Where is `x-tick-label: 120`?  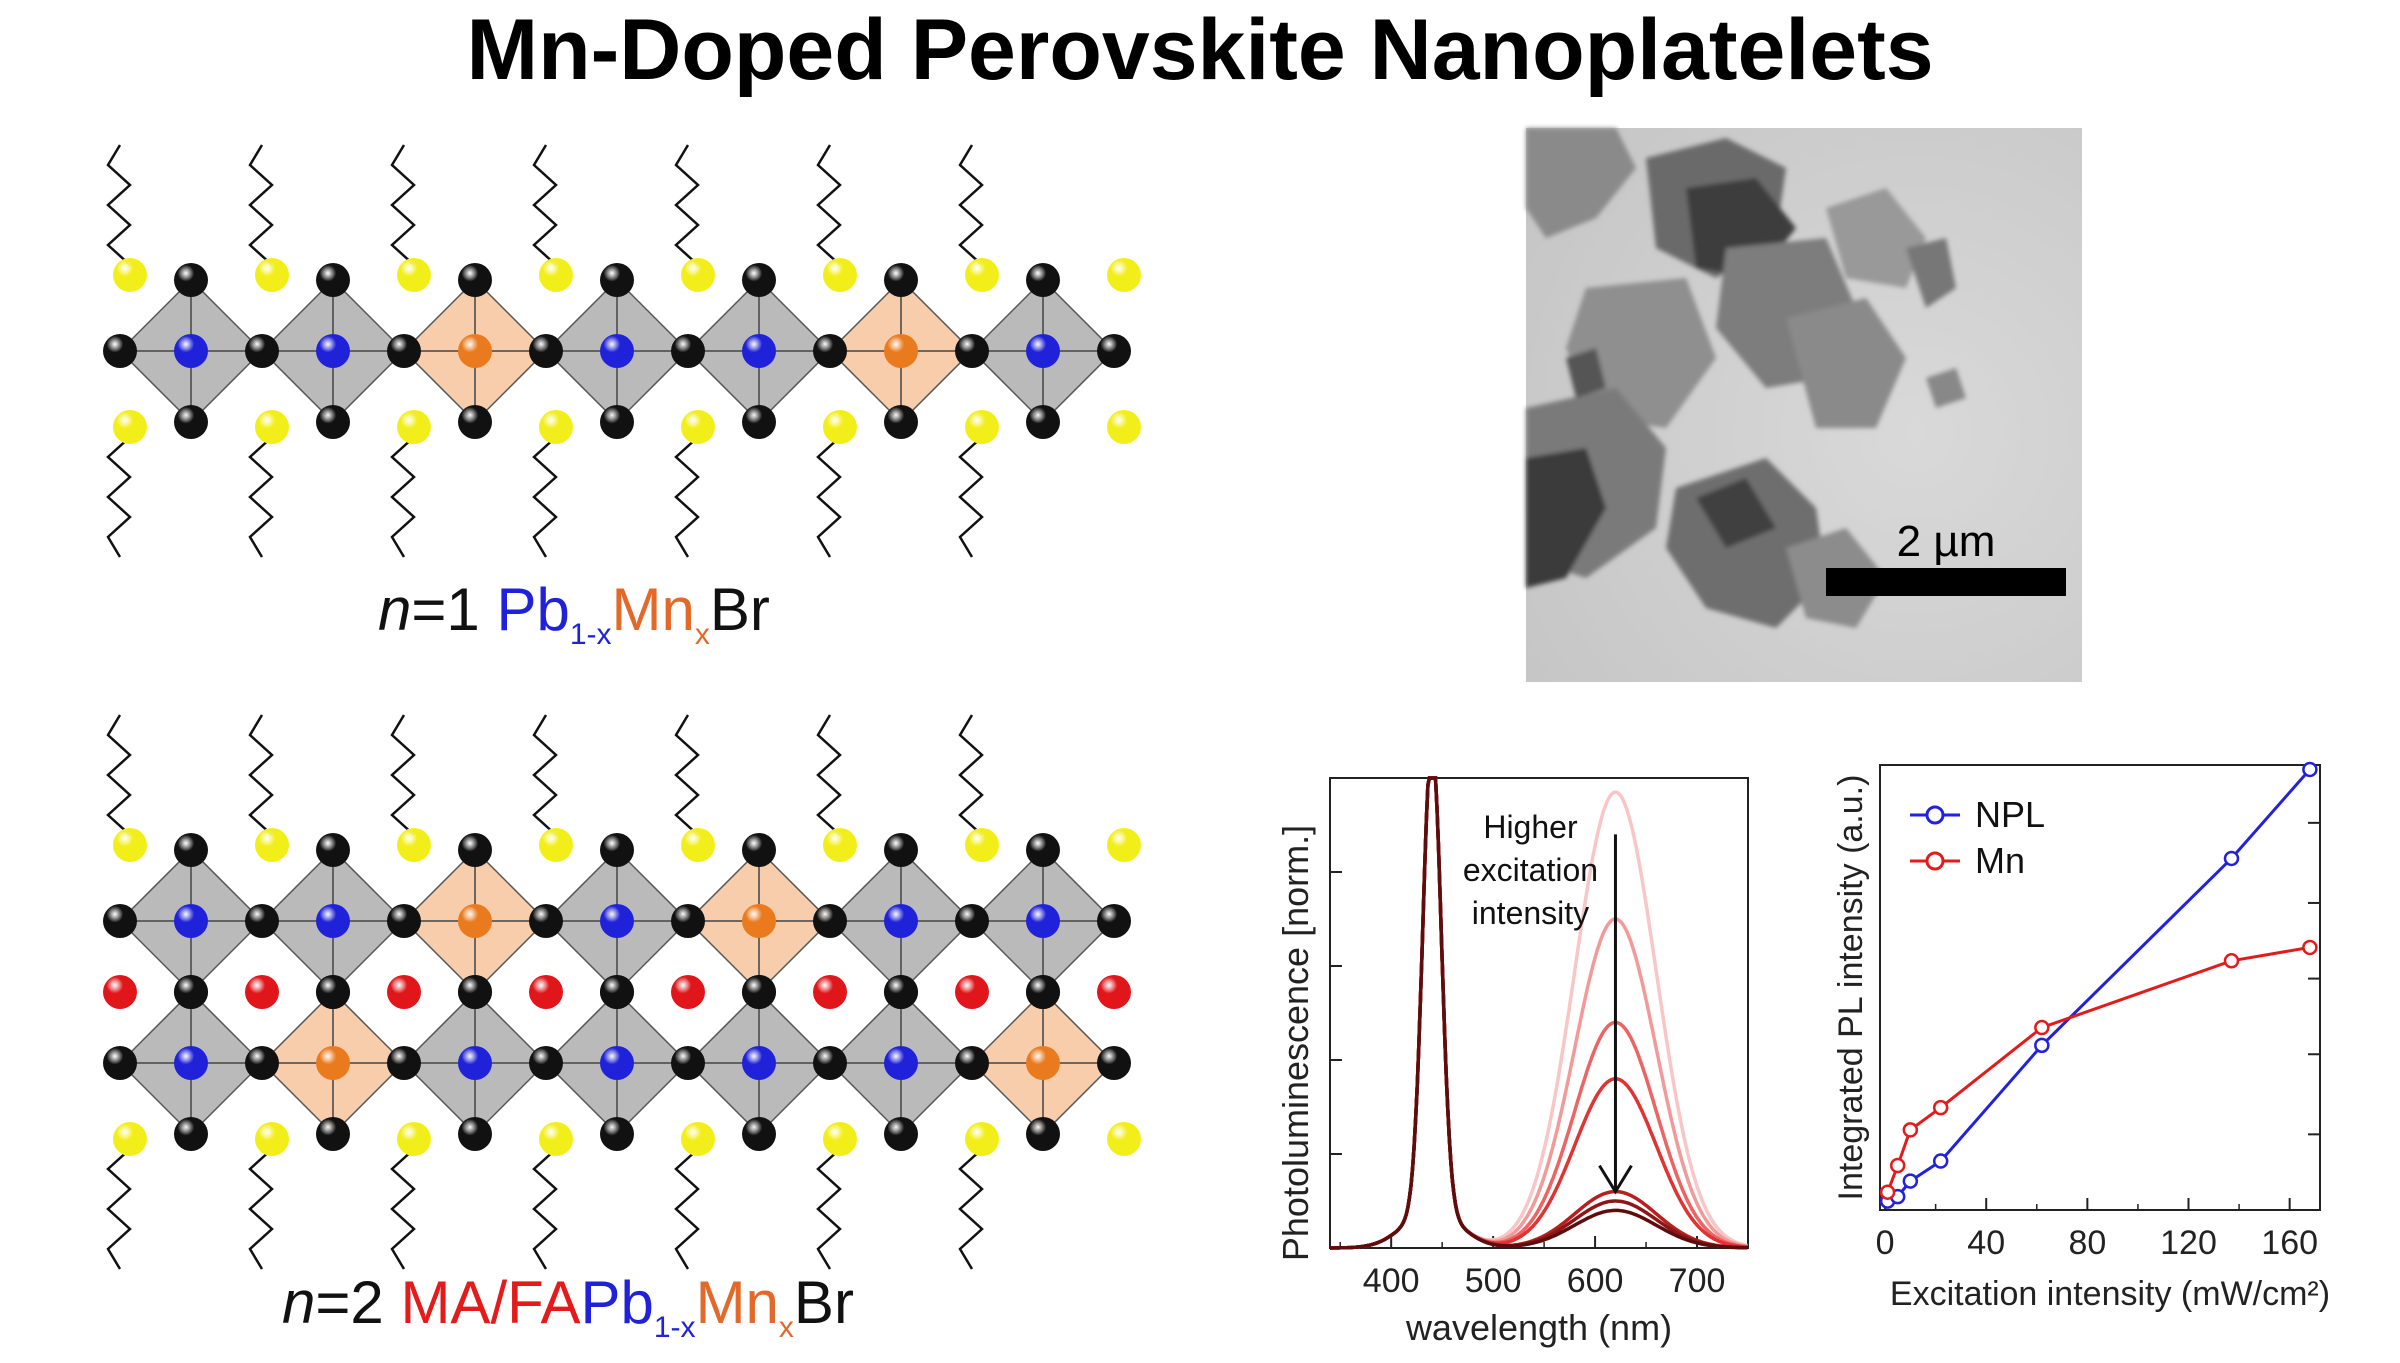 x-tick-label: 120 is located at coordinates (2188, 1243).